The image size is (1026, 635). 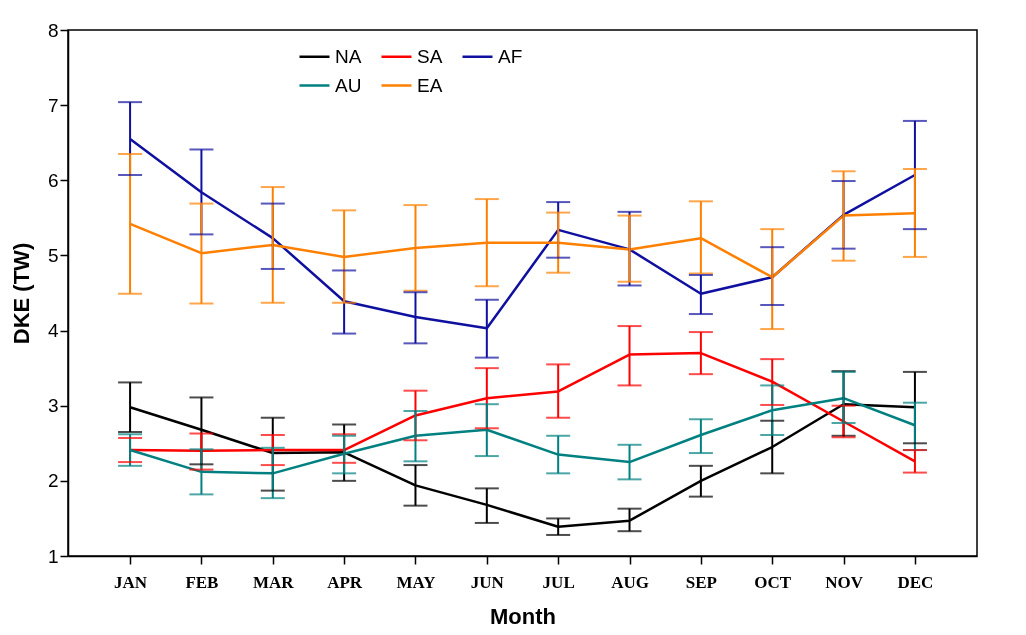 I want to click on x-tick-label: APR, so click(x=345, y=582).